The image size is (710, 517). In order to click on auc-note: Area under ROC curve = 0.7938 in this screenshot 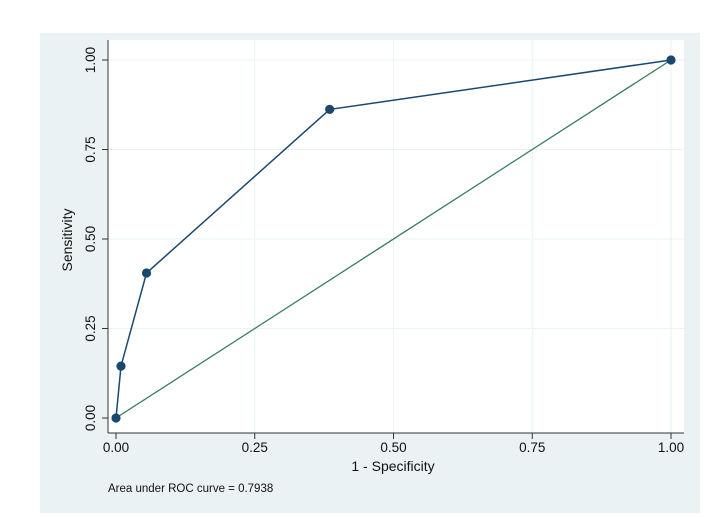, I will do `click(190, 489)`.